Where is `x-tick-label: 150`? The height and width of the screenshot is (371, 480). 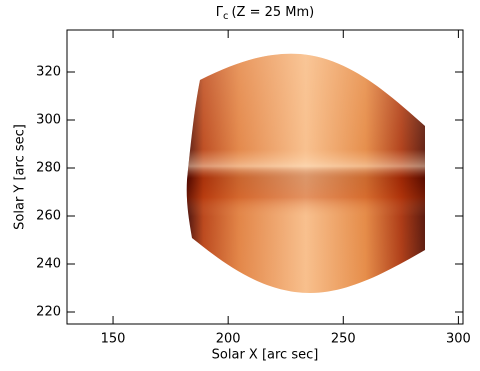 x-tick-label: 150 is located at coordinates (113, 339).